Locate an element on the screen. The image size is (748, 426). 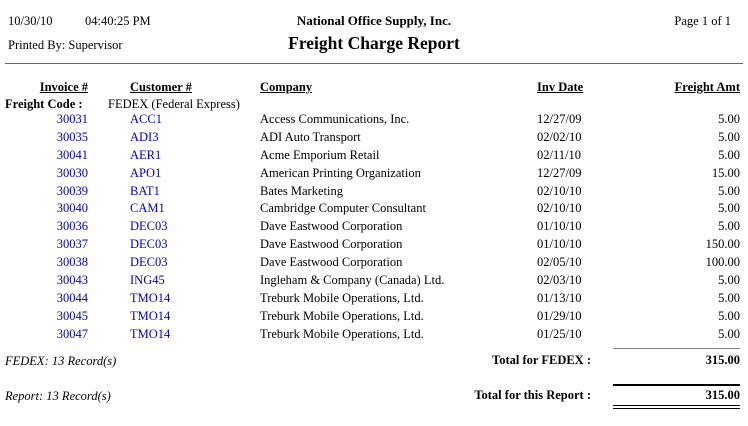
invoice-number-link: 30030 is located at coordinates (72, 172).